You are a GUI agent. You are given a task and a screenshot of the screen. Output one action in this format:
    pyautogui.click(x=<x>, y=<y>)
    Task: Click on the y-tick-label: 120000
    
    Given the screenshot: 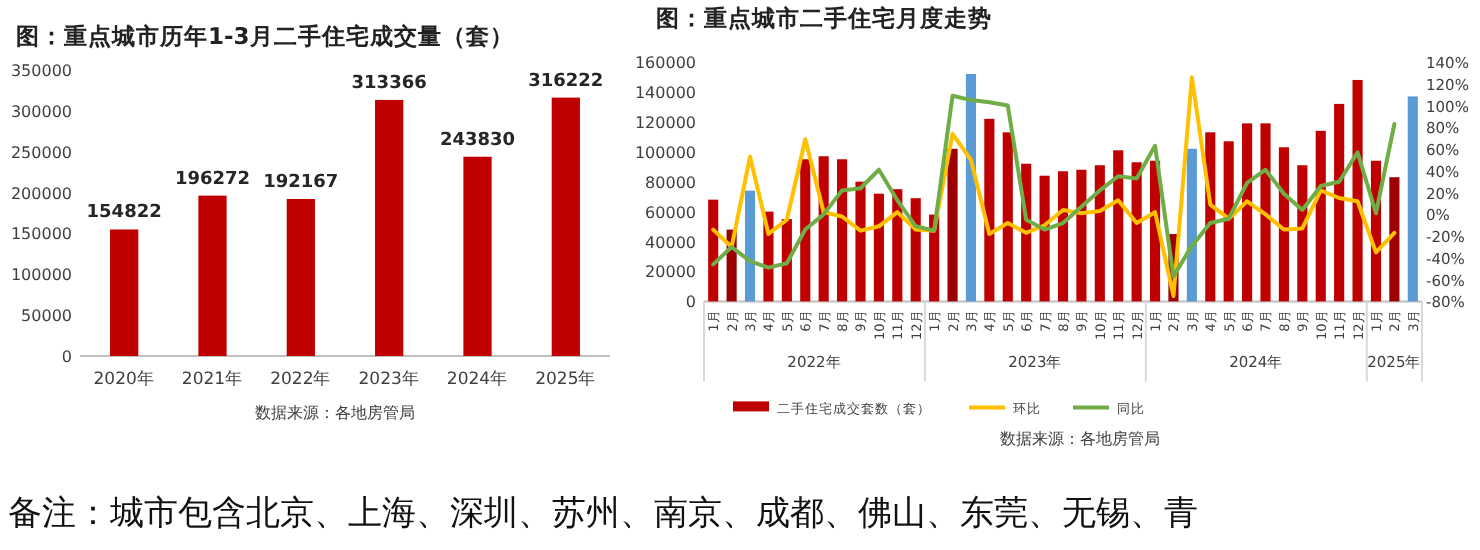 What is the action you would take?
    pyautogui.click(x=665, y=122)
    